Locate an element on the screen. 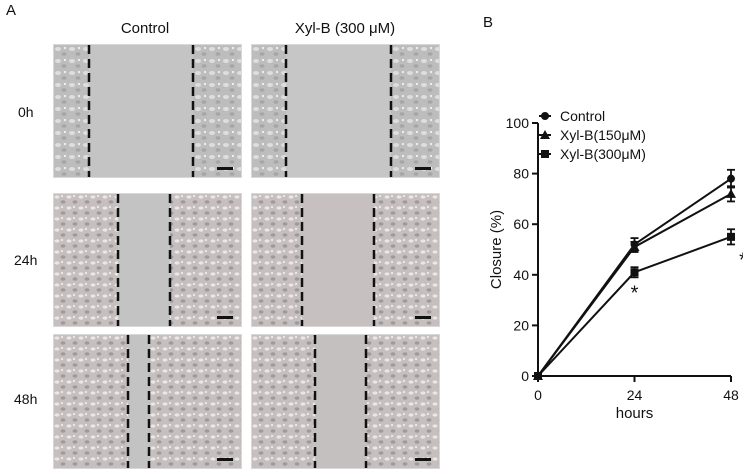 Image resolution: width=743 pixels, height=473 pixels. y-tick-label: 20 is located at coordinates (521, 325).